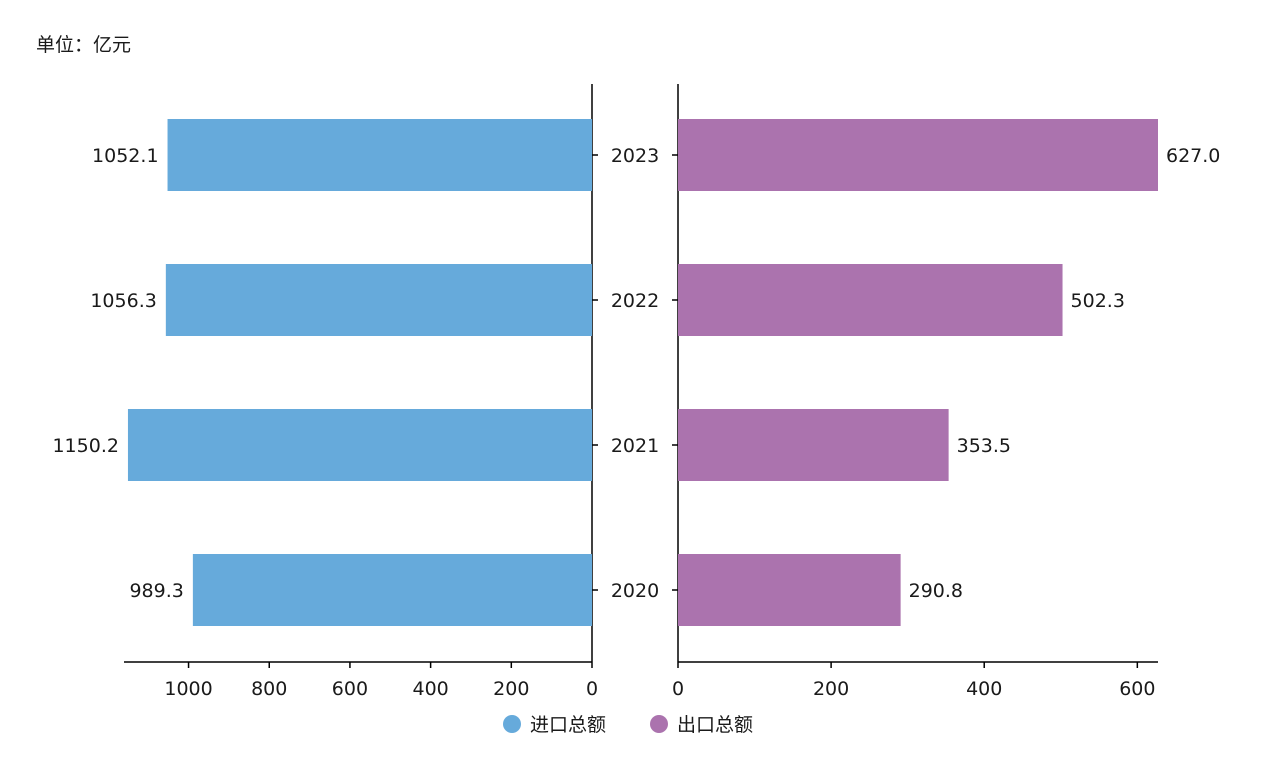 The width and height of the screenshot is (1269, 763). Describe the element at coordinates (831, 689) in the screenshot. I see `export-x-tick-label: 200` at that location.